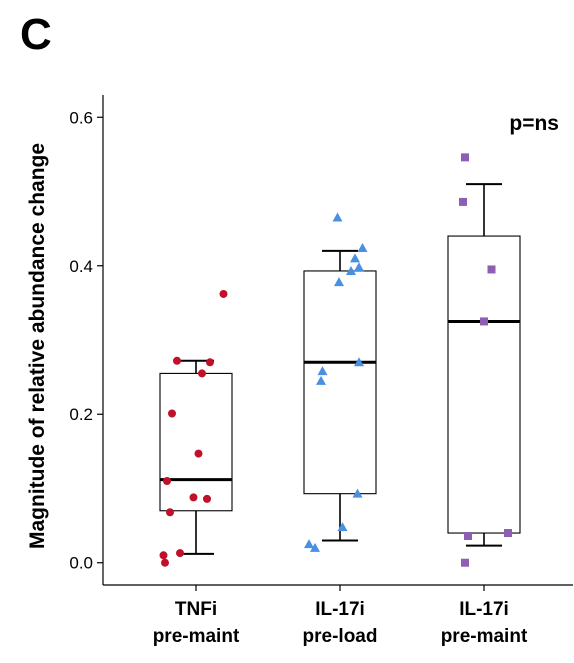 The width and height of the screenshot is (574, 663). I want to click on x-tick-label: pre-load, so click(340, 636).